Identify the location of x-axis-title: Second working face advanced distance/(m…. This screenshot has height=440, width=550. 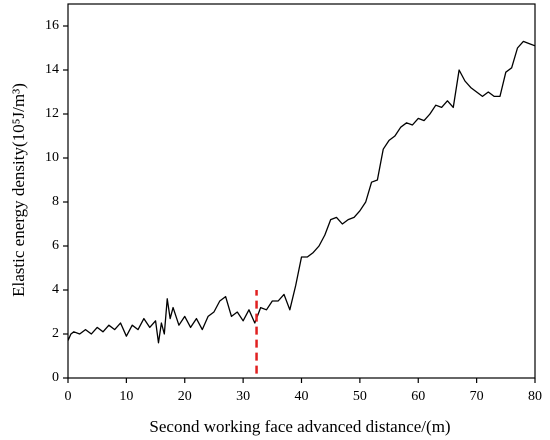
(299, 426).